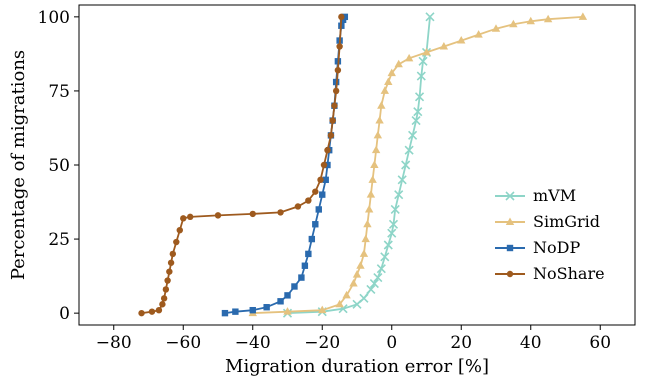  I want to click on x-tick-label: 60, so click(600, 343).